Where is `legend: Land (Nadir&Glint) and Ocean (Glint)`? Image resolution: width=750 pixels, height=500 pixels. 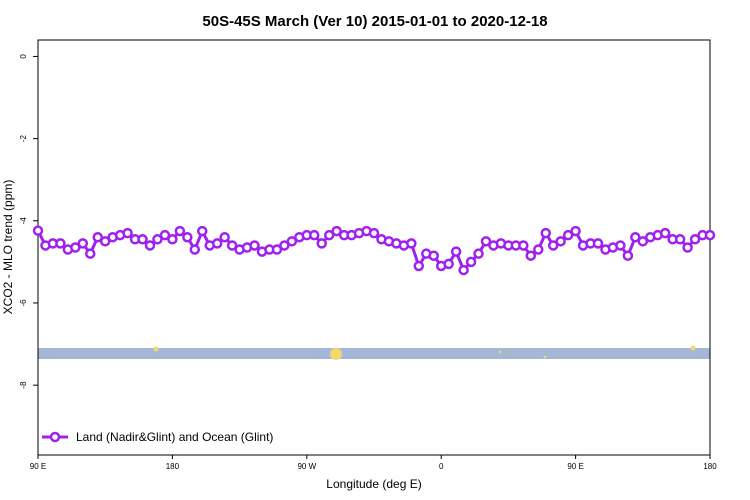
legend: Land (Nadir&Glint) and Ocean (Glint) is located at coordinates (157, 437).